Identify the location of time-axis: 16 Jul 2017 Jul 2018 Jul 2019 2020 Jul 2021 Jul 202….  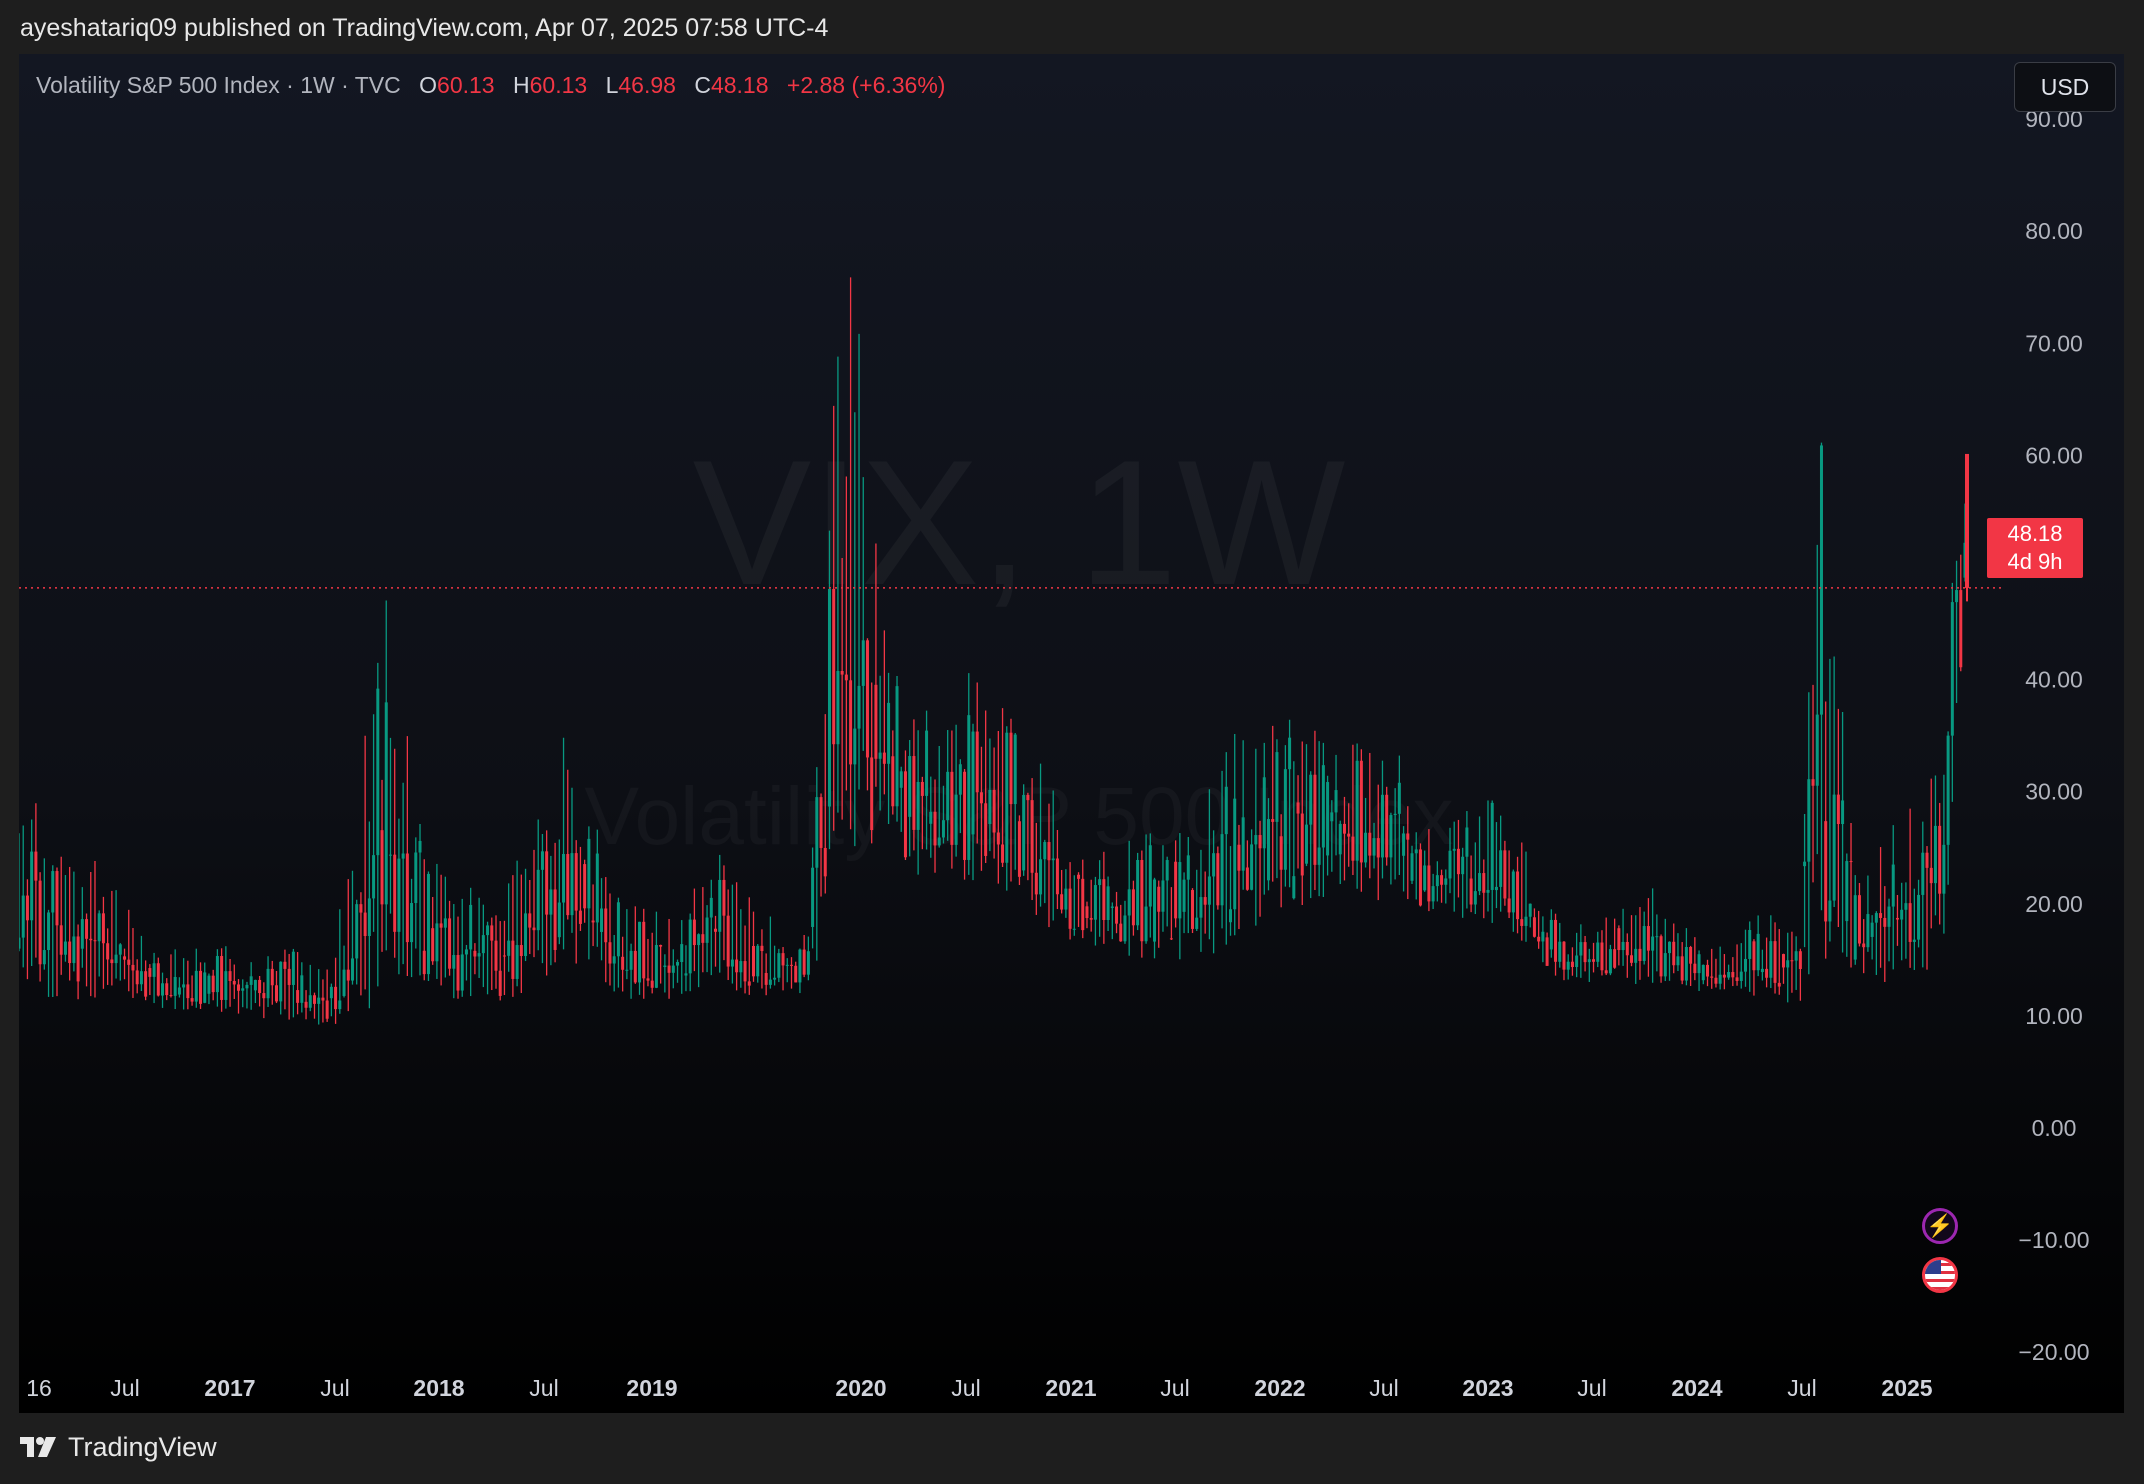
(979, 1388).